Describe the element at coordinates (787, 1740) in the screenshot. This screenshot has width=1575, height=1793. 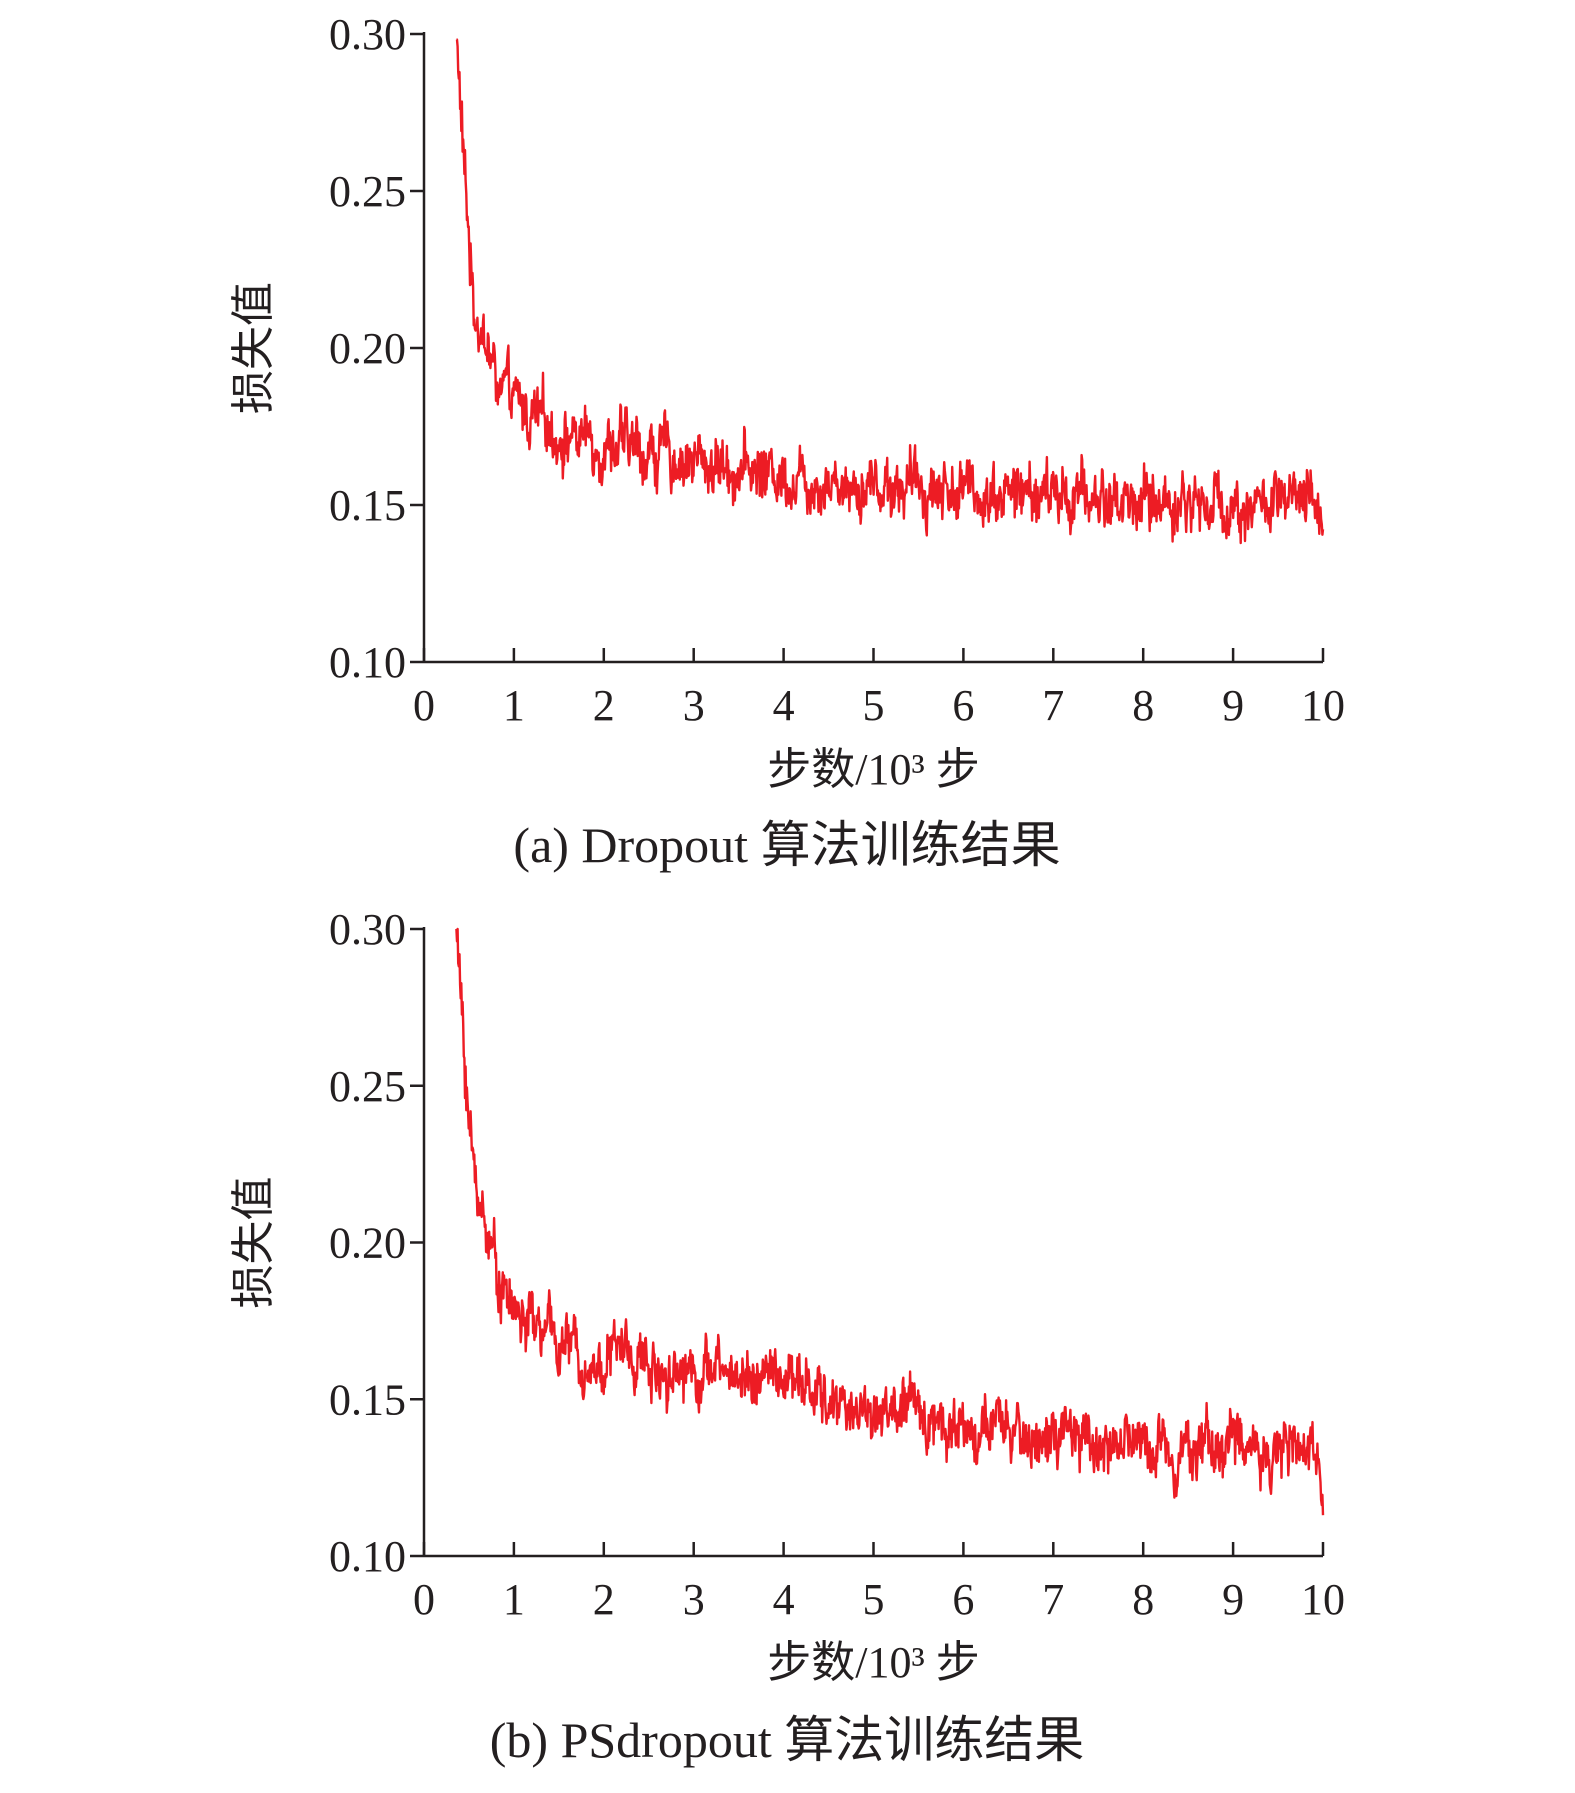
I see `chart-caption: (b) PSdropout 算法训练结果` at that location.